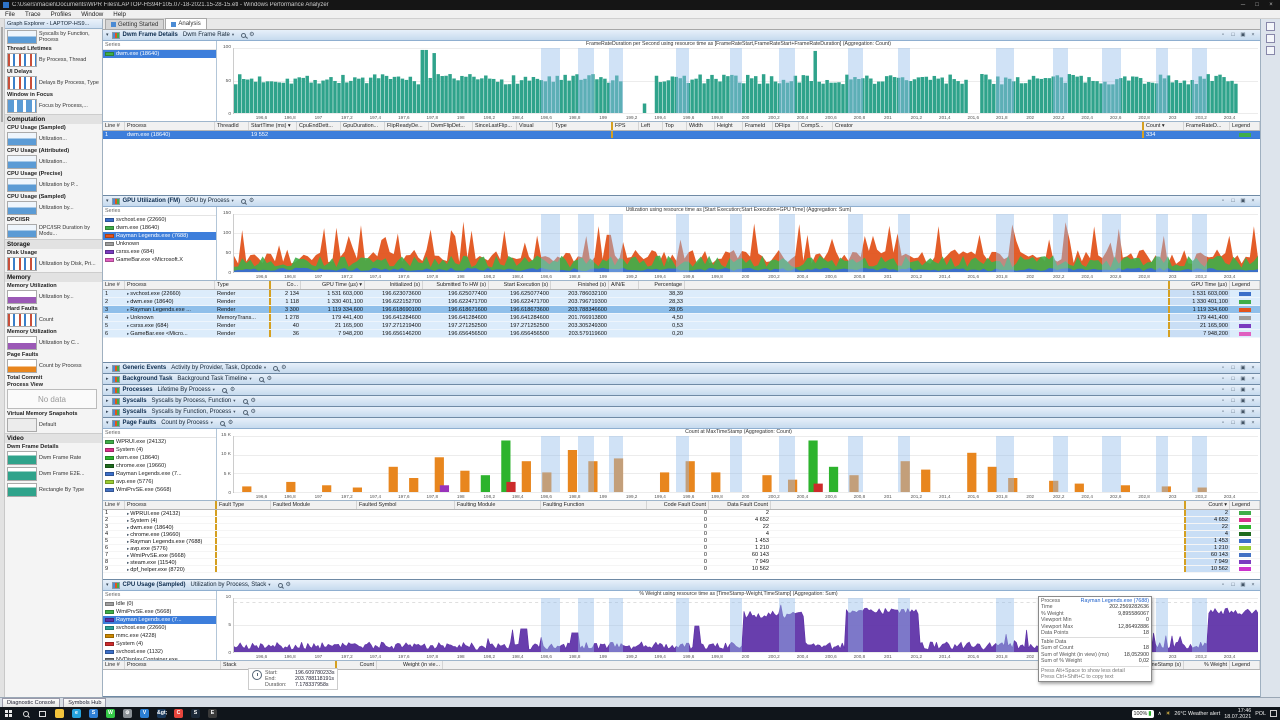  Describe the element at coordinates (626, 126) in the screenshot. I see `table-header-cell: FPS` at that location.